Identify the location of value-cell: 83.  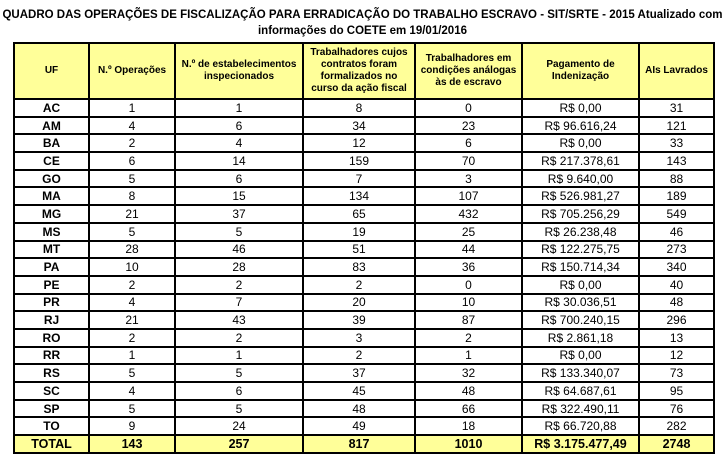
(359, 267).